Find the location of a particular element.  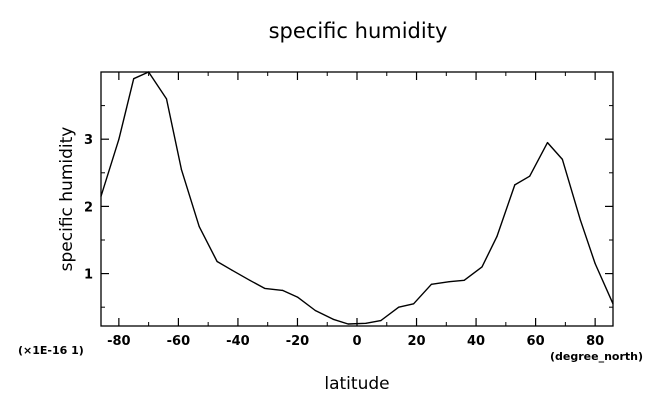

x-axis-unit: (degree_north) is located at coordinates (596, 356).